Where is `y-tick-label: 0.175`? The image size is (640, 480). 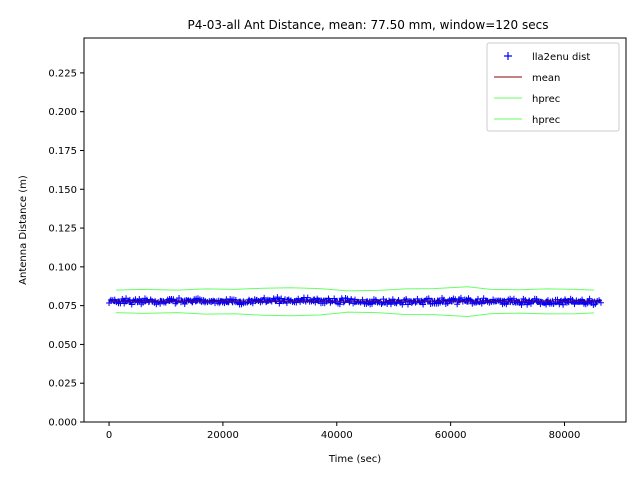
y-tick-label: 0.175 is located at coordinates (62, 151).